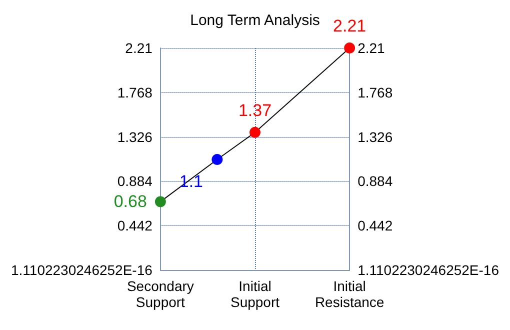 The image size is (510, 330). Describe the element at coordinates (81, 270) in the screenshot. I see `y-tick-label: 1.1102230246252E-16` at that location.